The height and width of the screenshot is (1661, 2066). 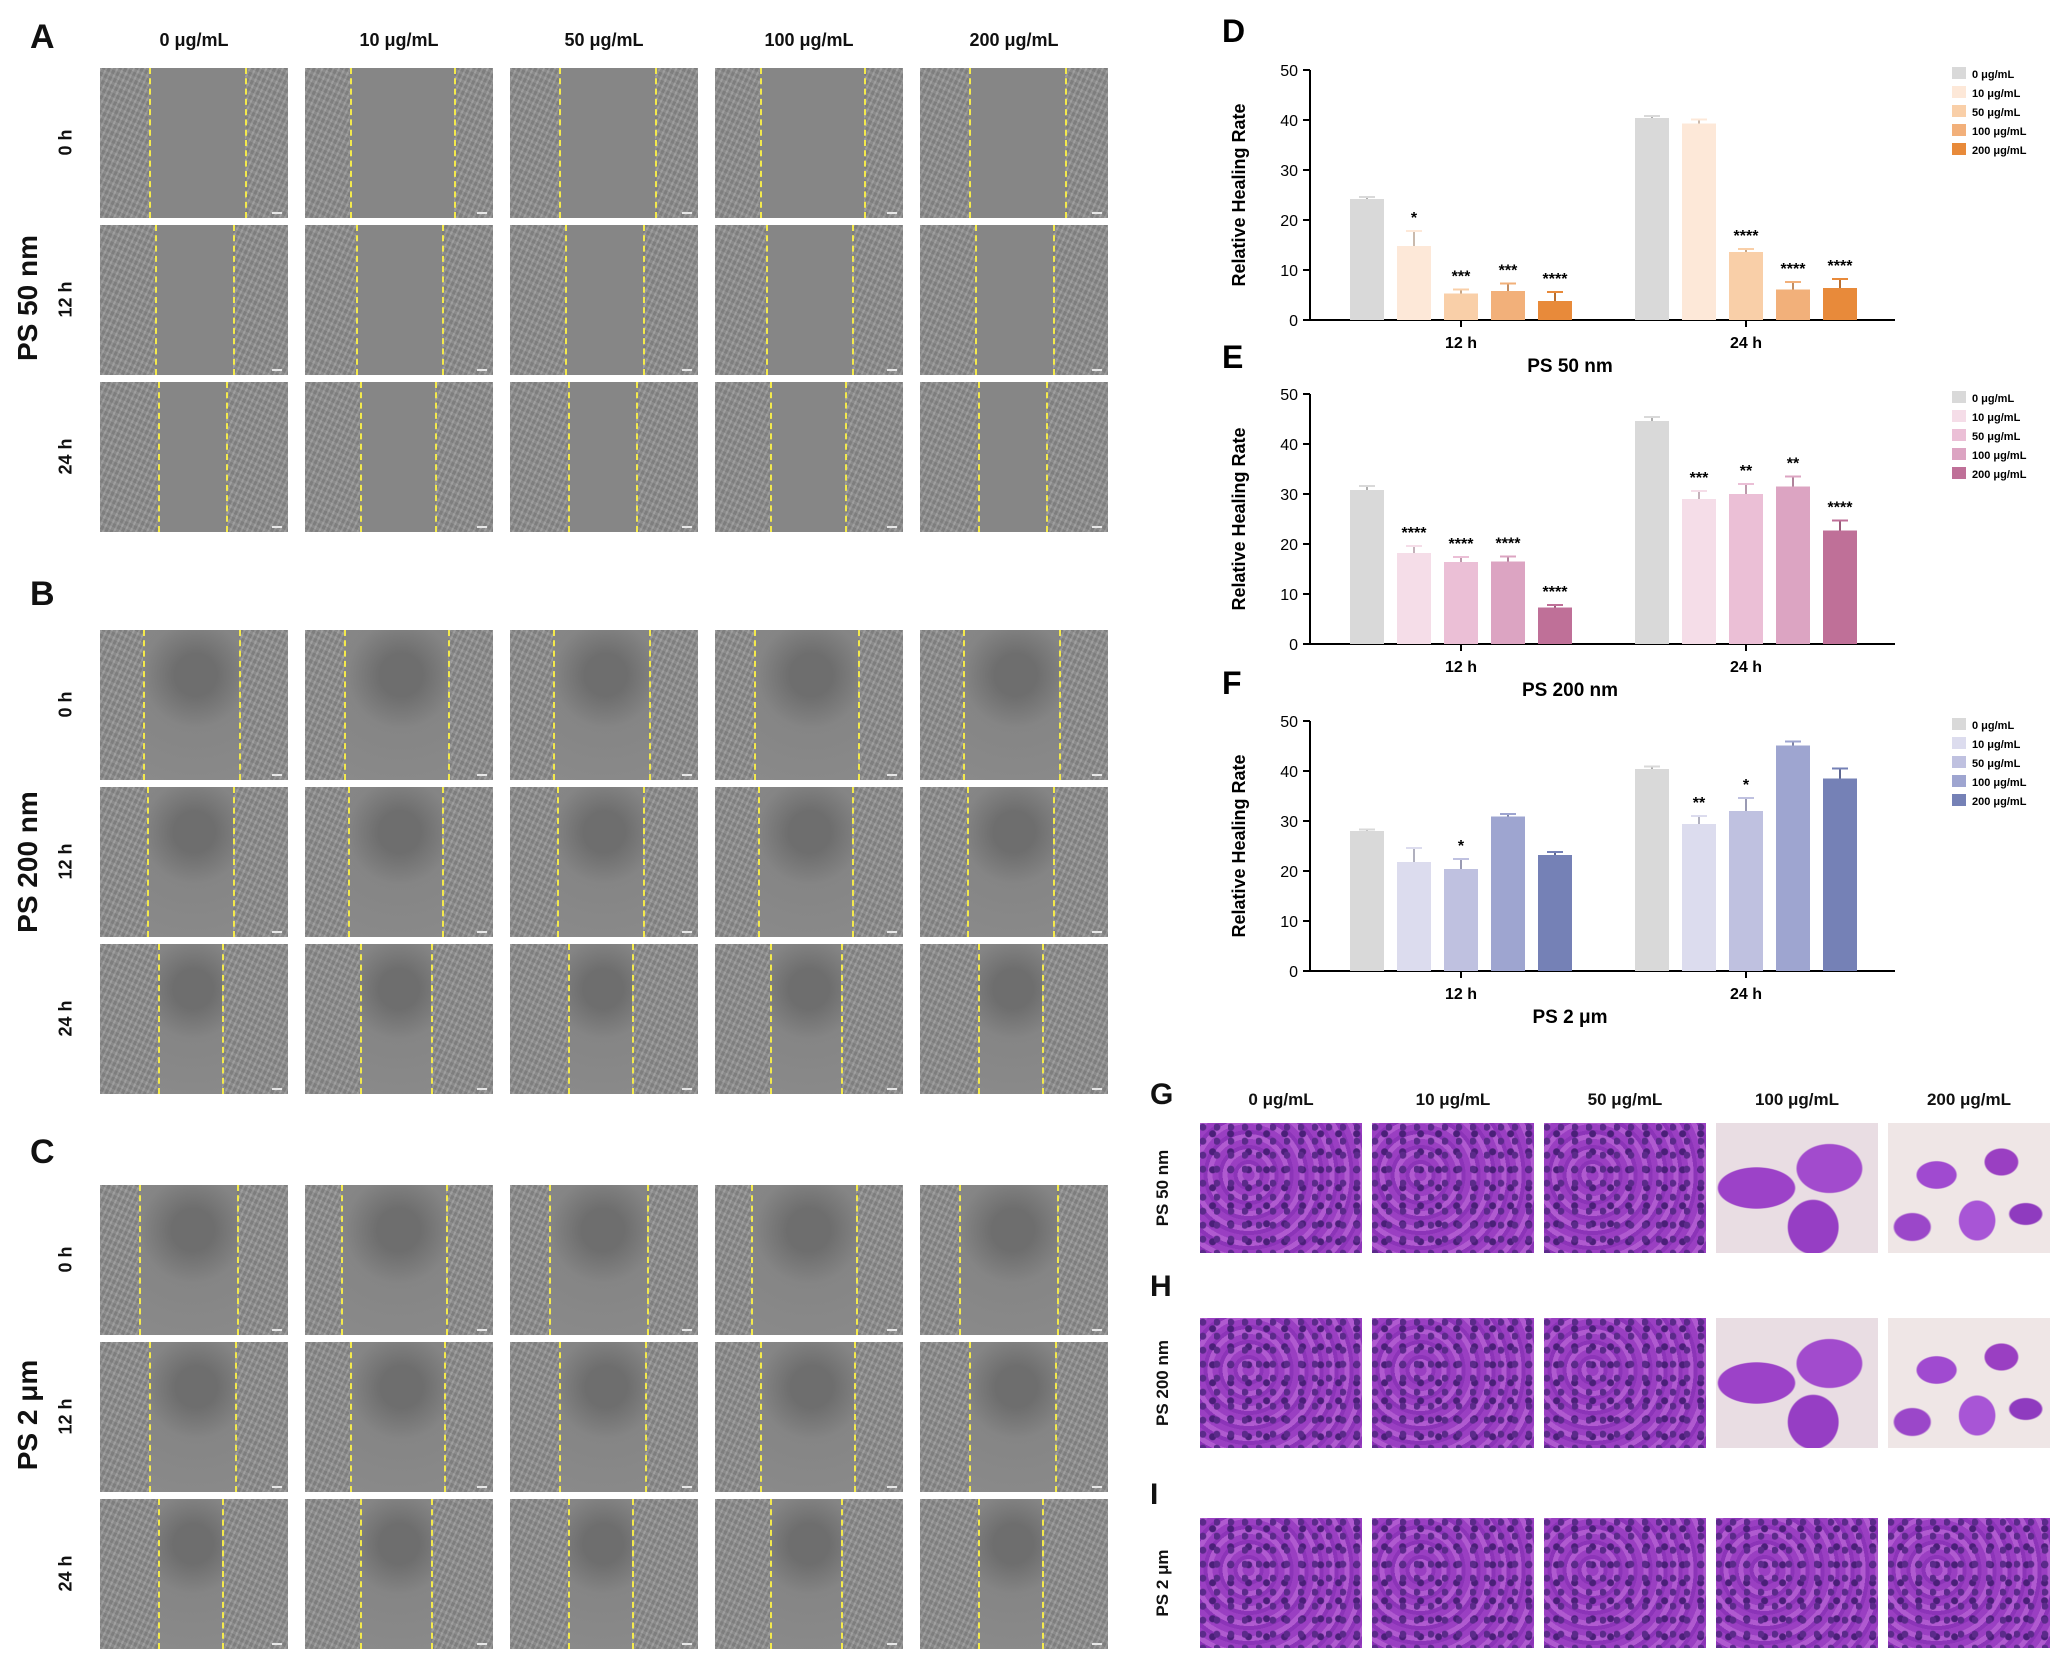 I want to click on legend-label: 10 μg/mL, so click(x=1996, y=94).